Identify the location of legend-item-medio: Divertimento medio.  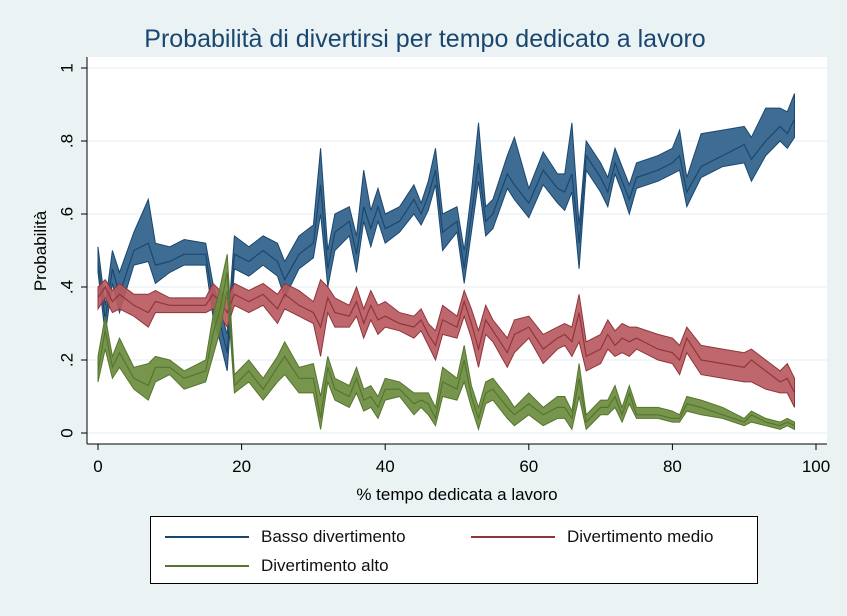
(592, 537).